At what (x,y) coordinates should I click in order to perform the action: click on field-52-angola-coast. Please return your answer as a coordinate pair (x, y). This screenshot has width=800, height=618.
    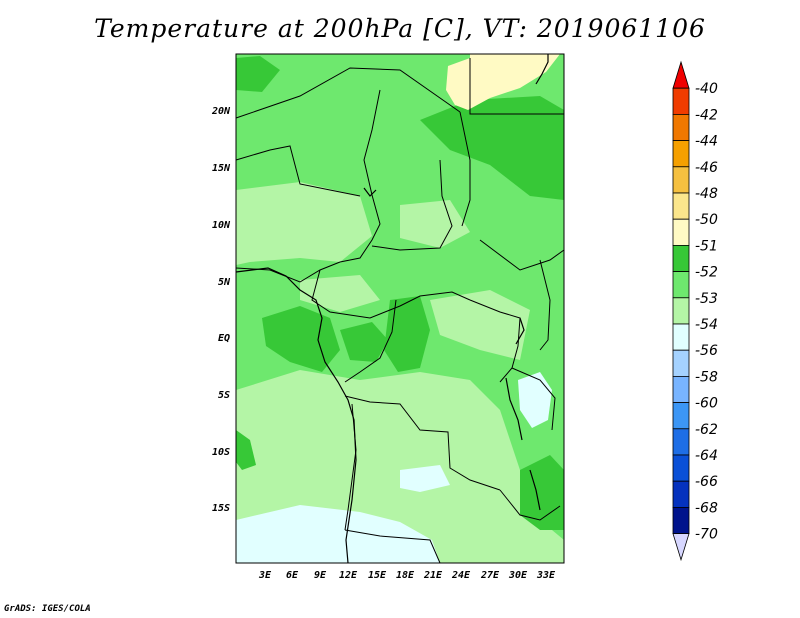
    Looking at the image, I should click on (246, 450).